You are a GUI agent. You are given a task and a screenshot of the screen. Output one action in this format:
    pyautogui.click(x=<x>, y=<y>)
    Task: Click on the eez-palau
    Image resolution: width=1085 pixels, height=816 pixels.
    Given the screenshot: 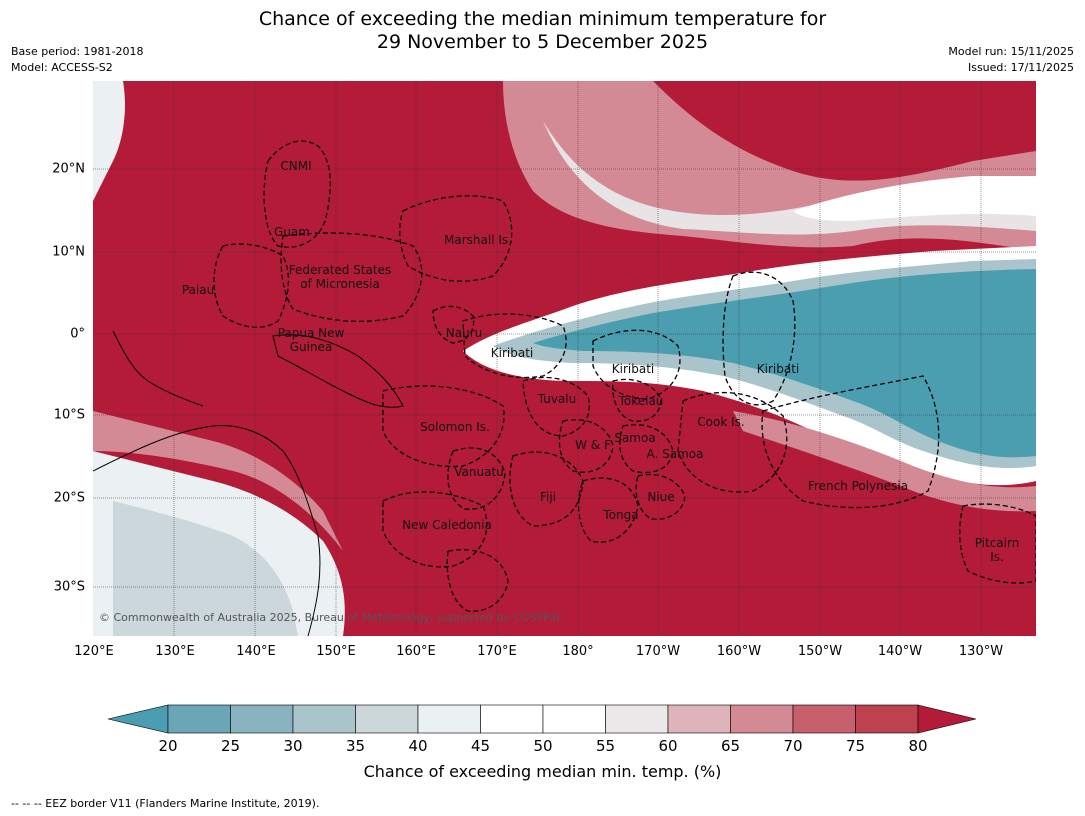 What is the action you would take?
    pyautogui.click(x=251, y=285)
    